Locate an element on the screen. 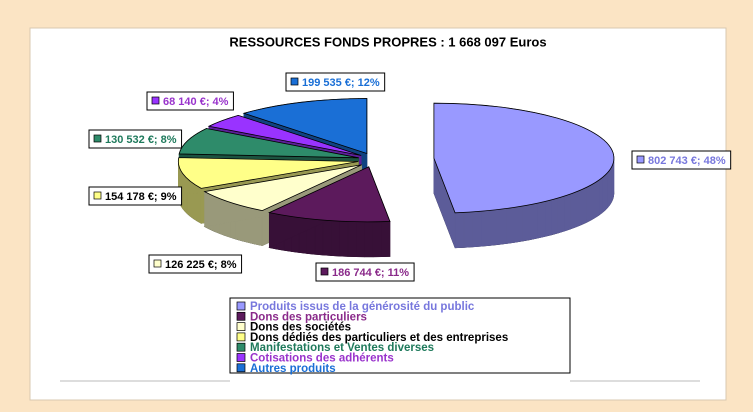  data-label: 68 140 €; 4% is located at coordinates (196, 102).